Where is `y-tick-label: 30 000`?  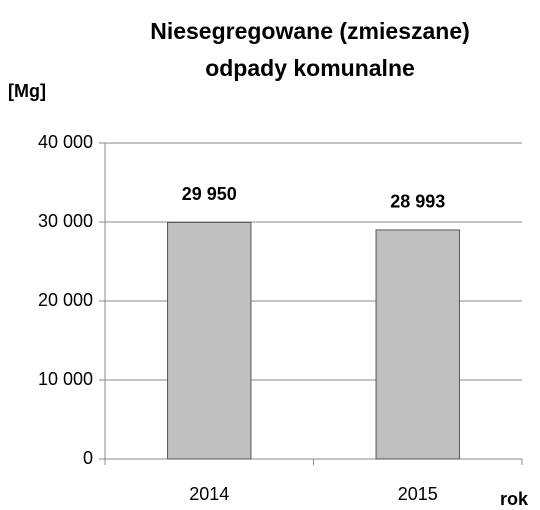
y-tick-label: 30 000 is located at coordinates (65, 221).